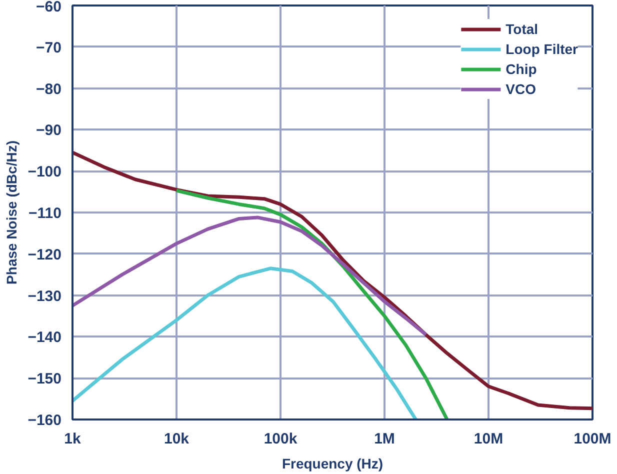 Image resolution: width=617 pixels, height=474 pixels. Describe the element at coordinates (45, 172) in the screenshot. I see `y-tick-label: −100` at that location.